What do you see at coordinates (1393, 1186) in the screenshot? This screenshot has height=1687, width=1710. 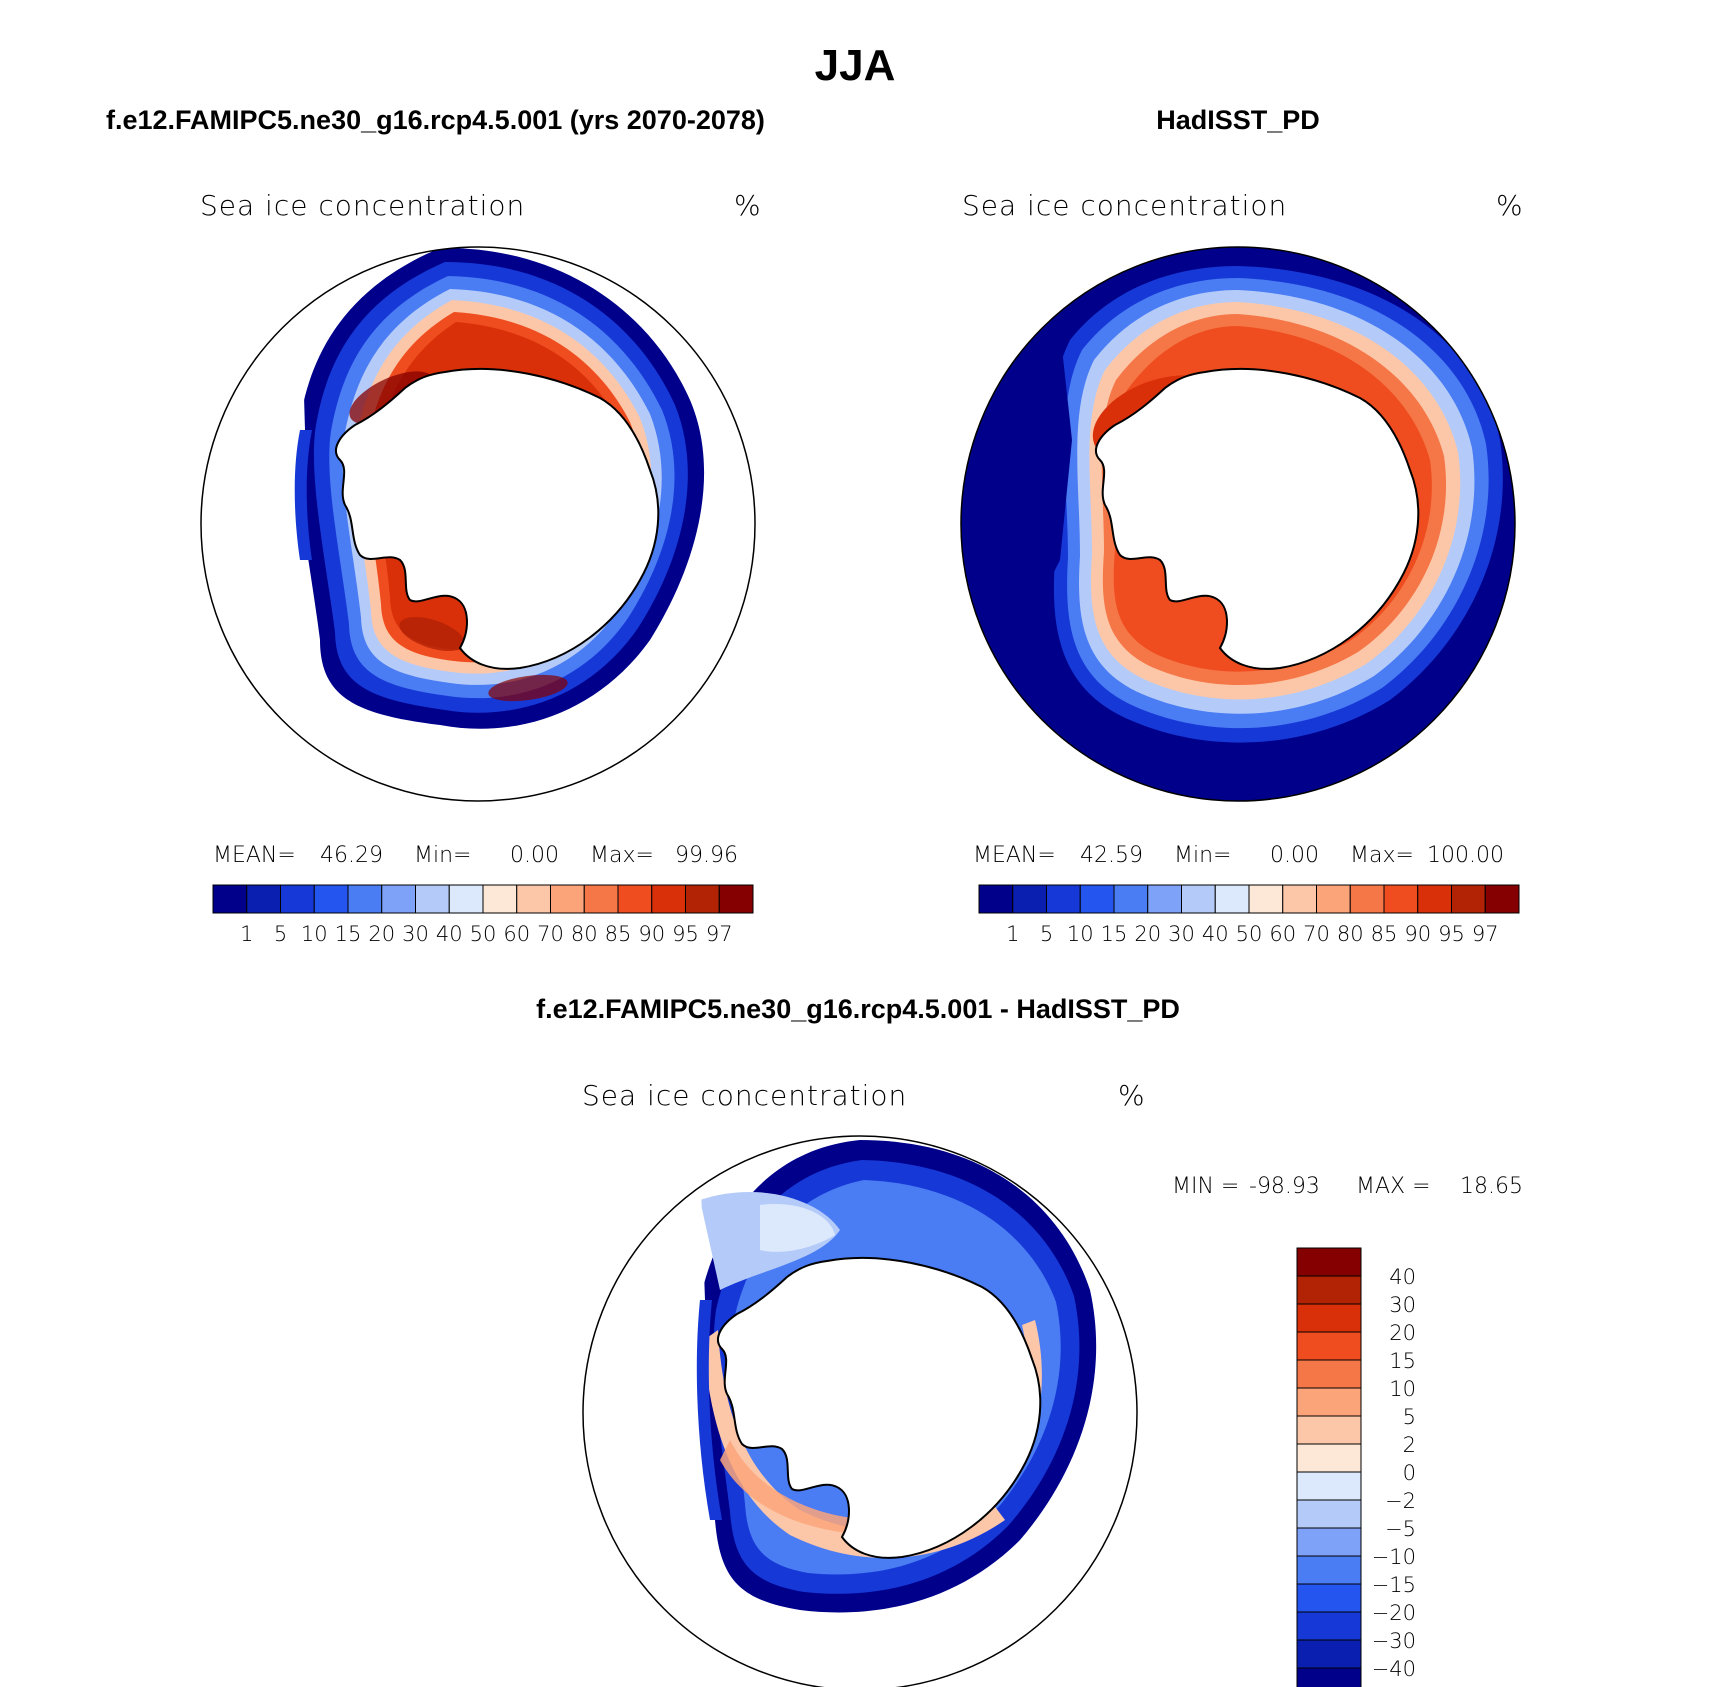 I see `panel-bottom-max-label: MAX =` at bounding box center [1393, 1186].